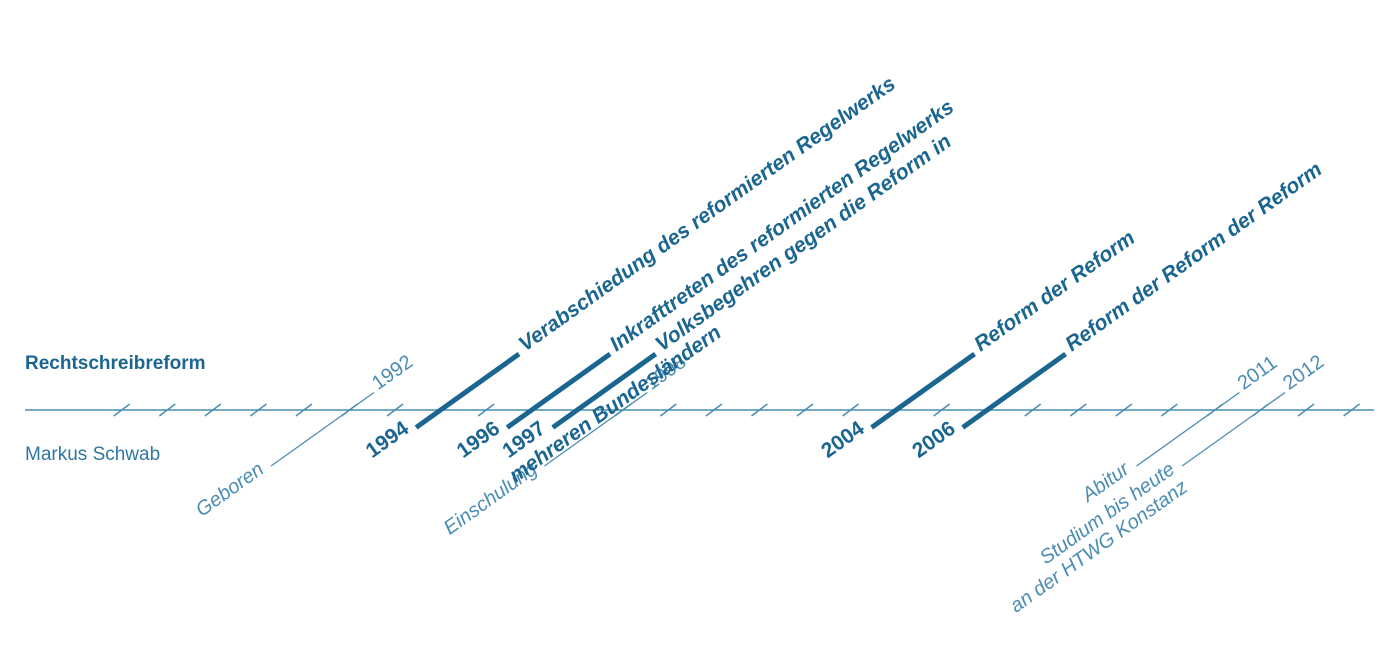  I want to click on life-event-year: 2012, so click(1303, 373).